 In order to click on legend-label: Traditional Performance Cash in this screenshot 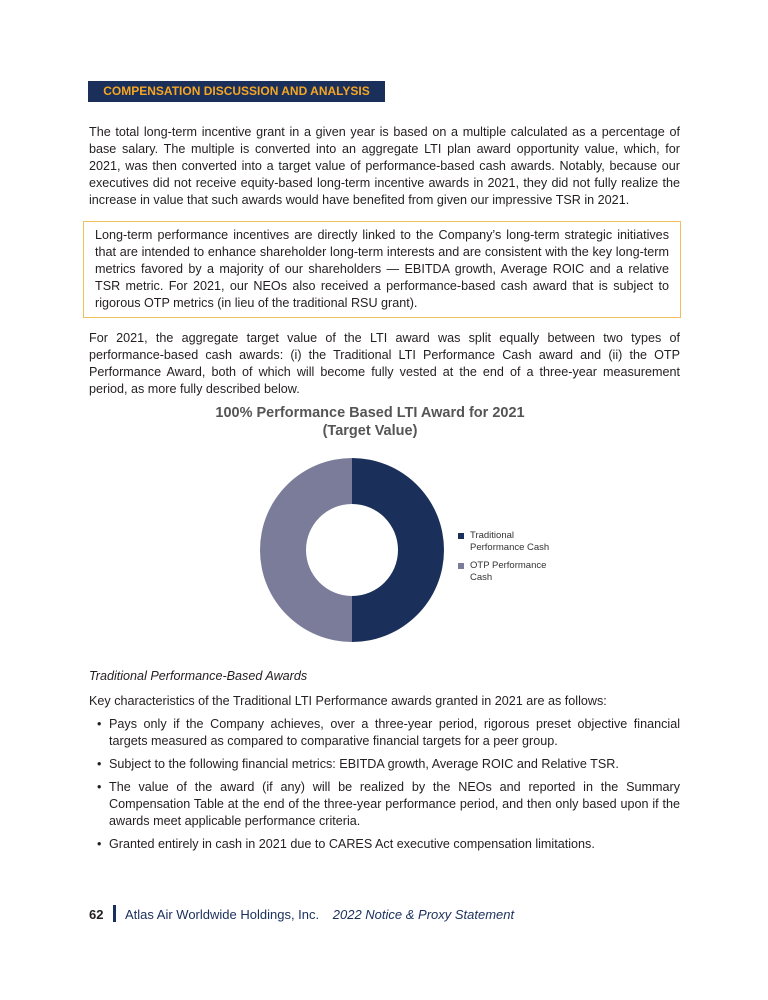, I will do `click(510, 541)`.